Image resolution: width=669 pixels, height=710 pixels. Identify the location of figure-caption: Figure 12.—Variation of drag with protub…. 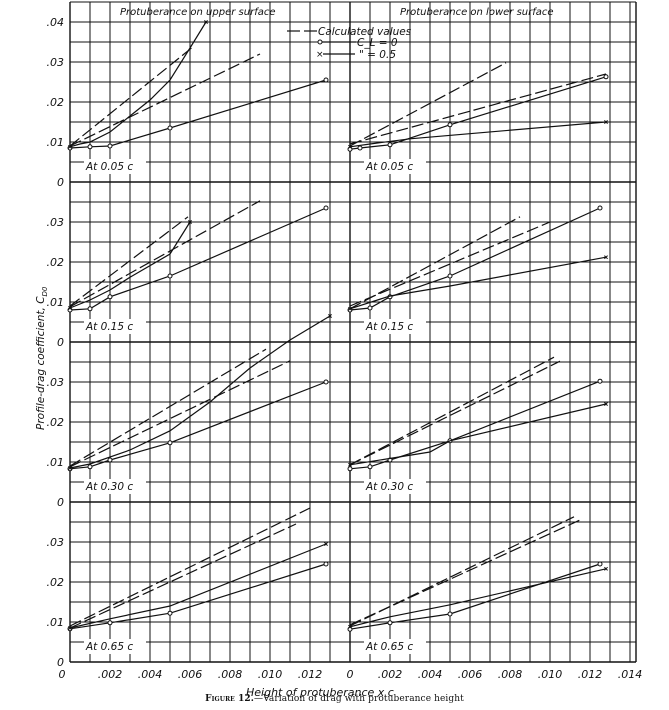
(334, 699).